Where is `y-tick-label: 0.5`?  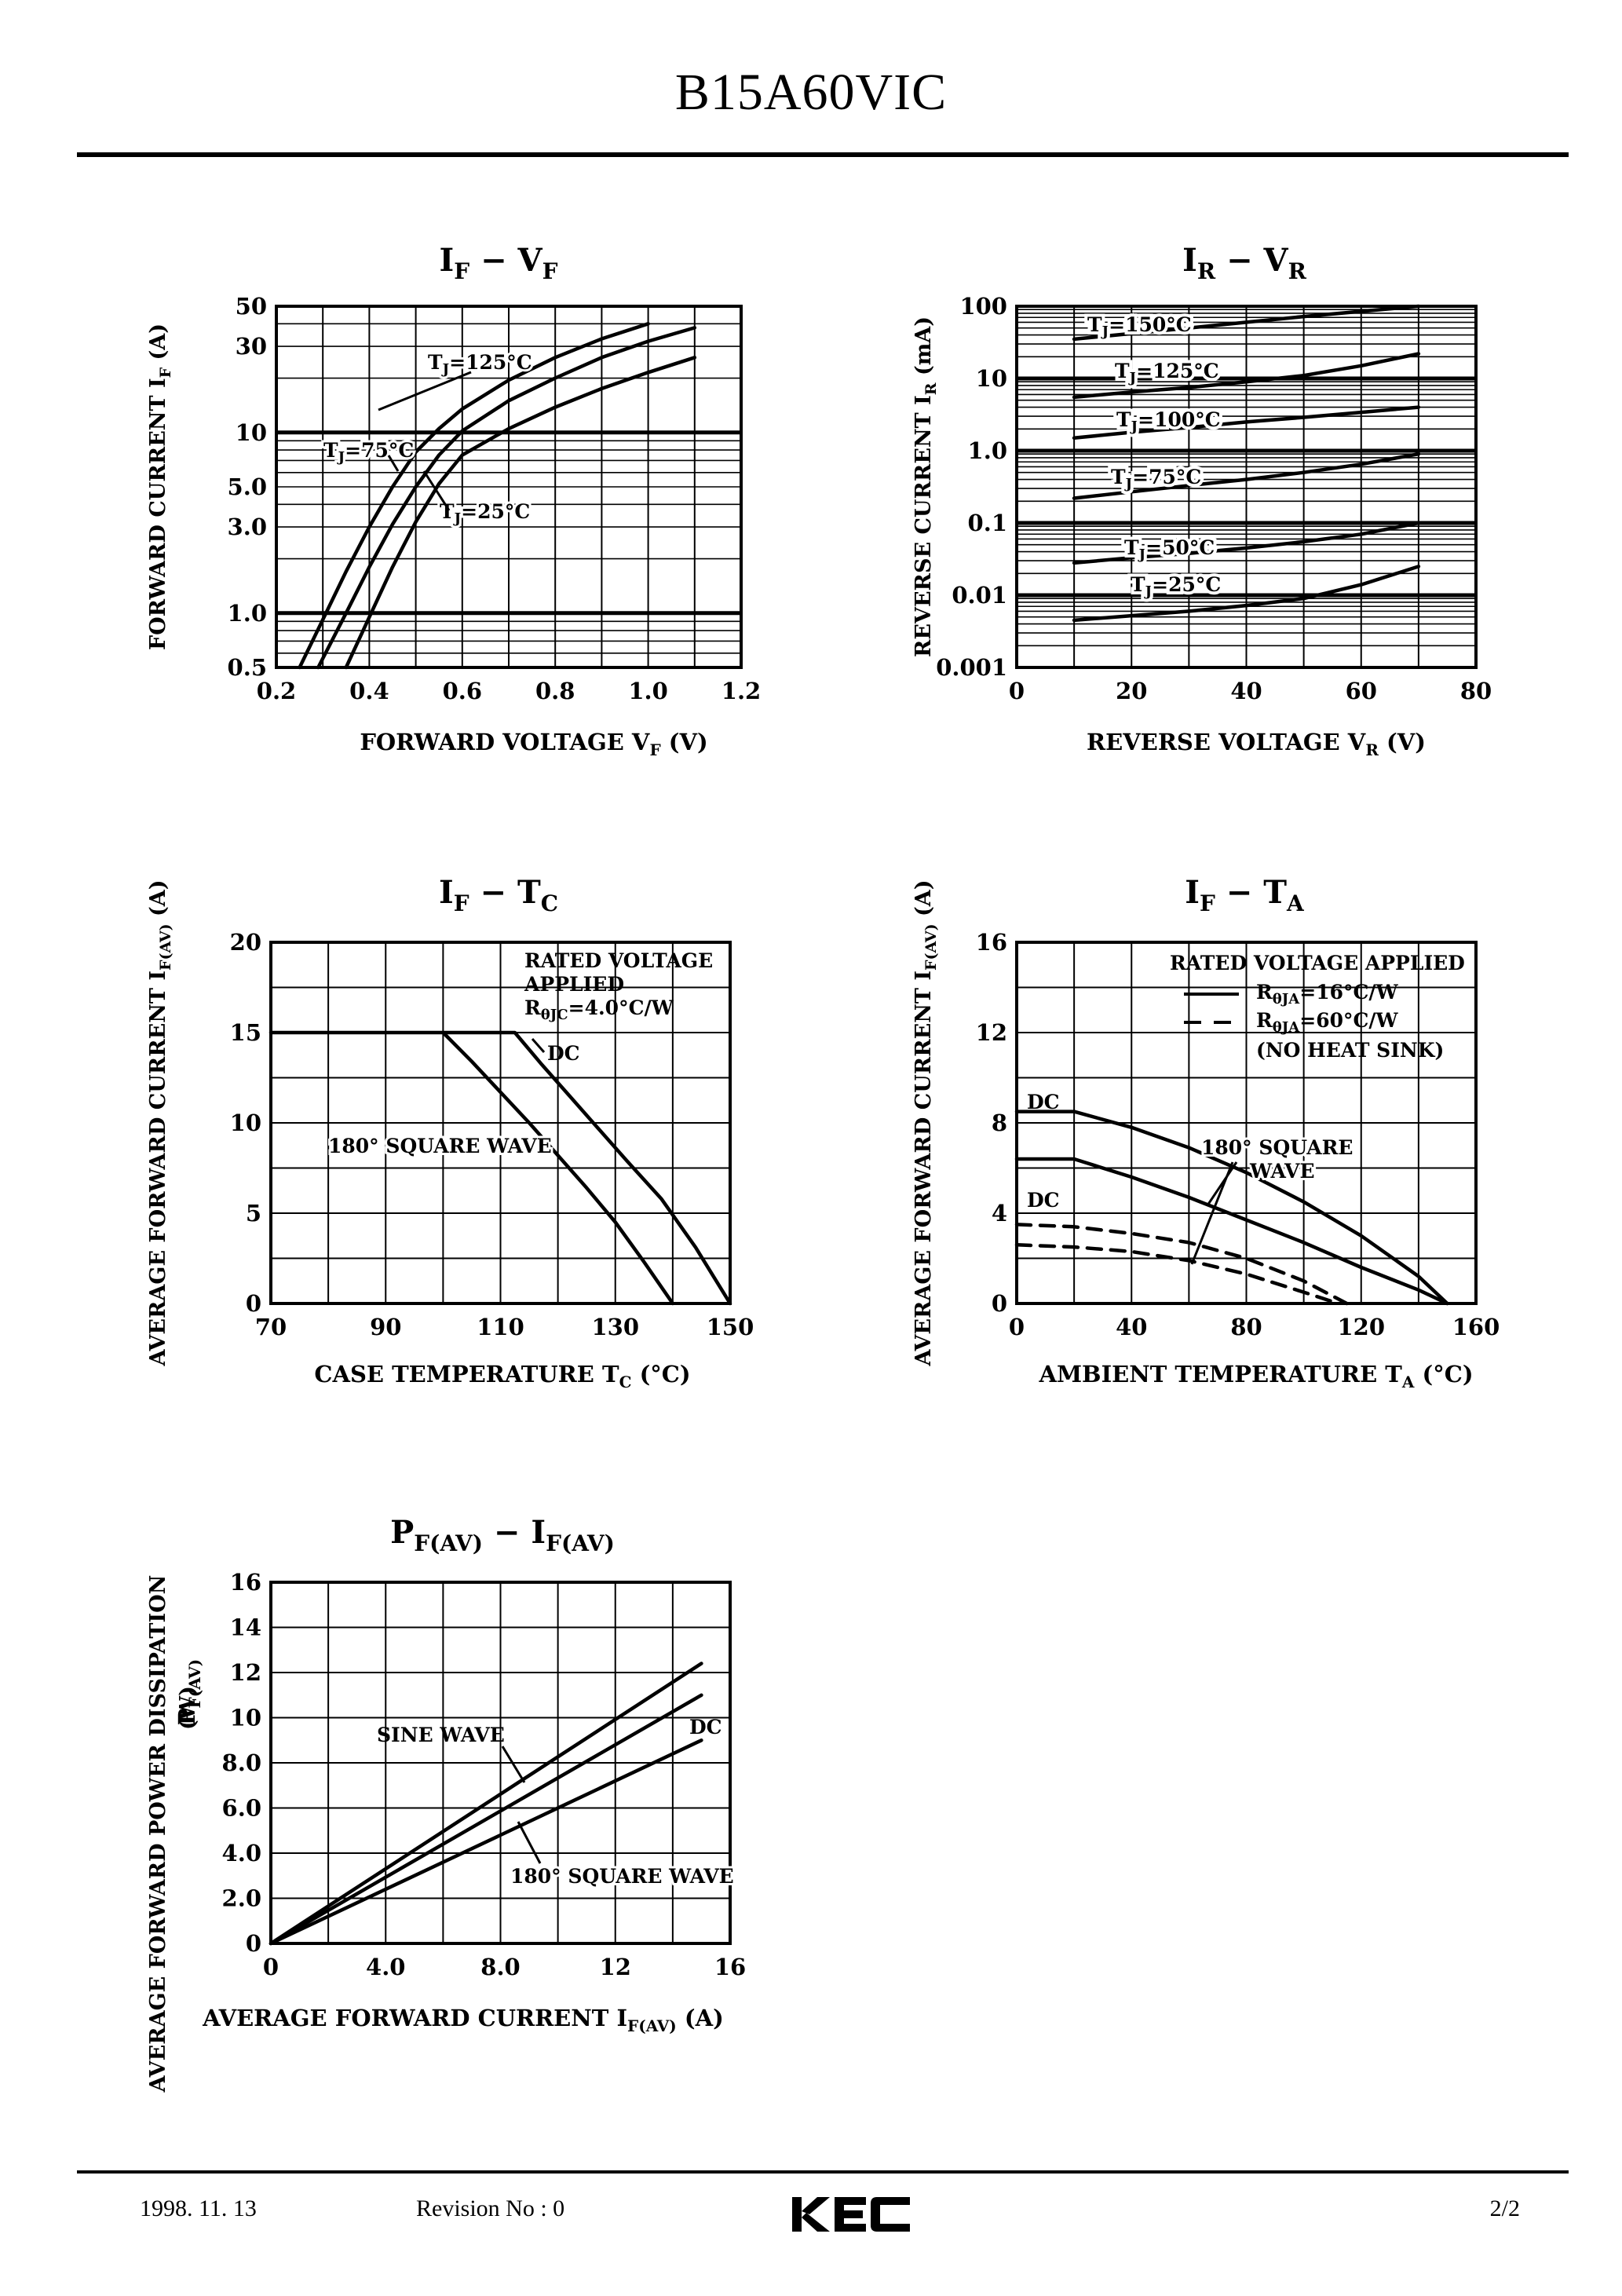
y-tick-label: 0.5 is located at coordinates (247, 668).